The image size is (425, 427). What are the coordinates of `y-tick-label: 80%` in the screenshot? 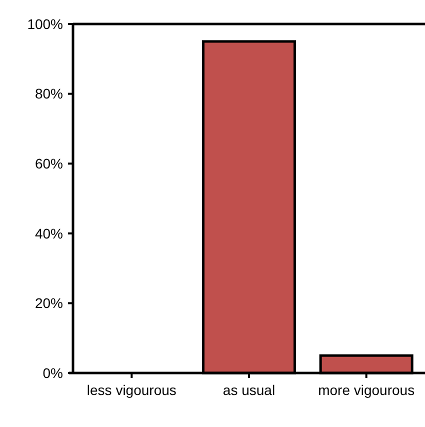 It's located at (48, 94).